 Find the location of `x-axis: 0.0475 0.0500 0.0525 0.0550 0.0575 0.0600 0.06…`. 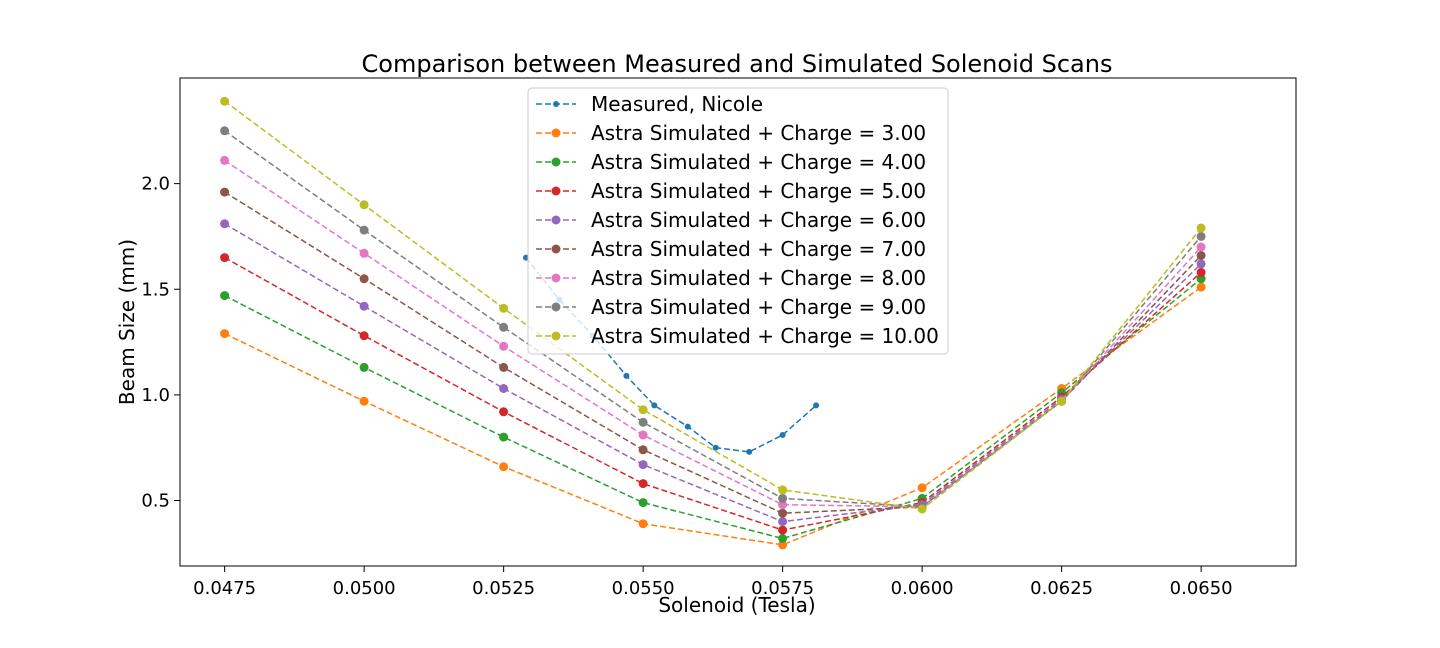

x-axis: 0.0475 0.0500 0.0525 0.0550 0.0575 0.0600 0.06… is located at coordinates (713, 582).